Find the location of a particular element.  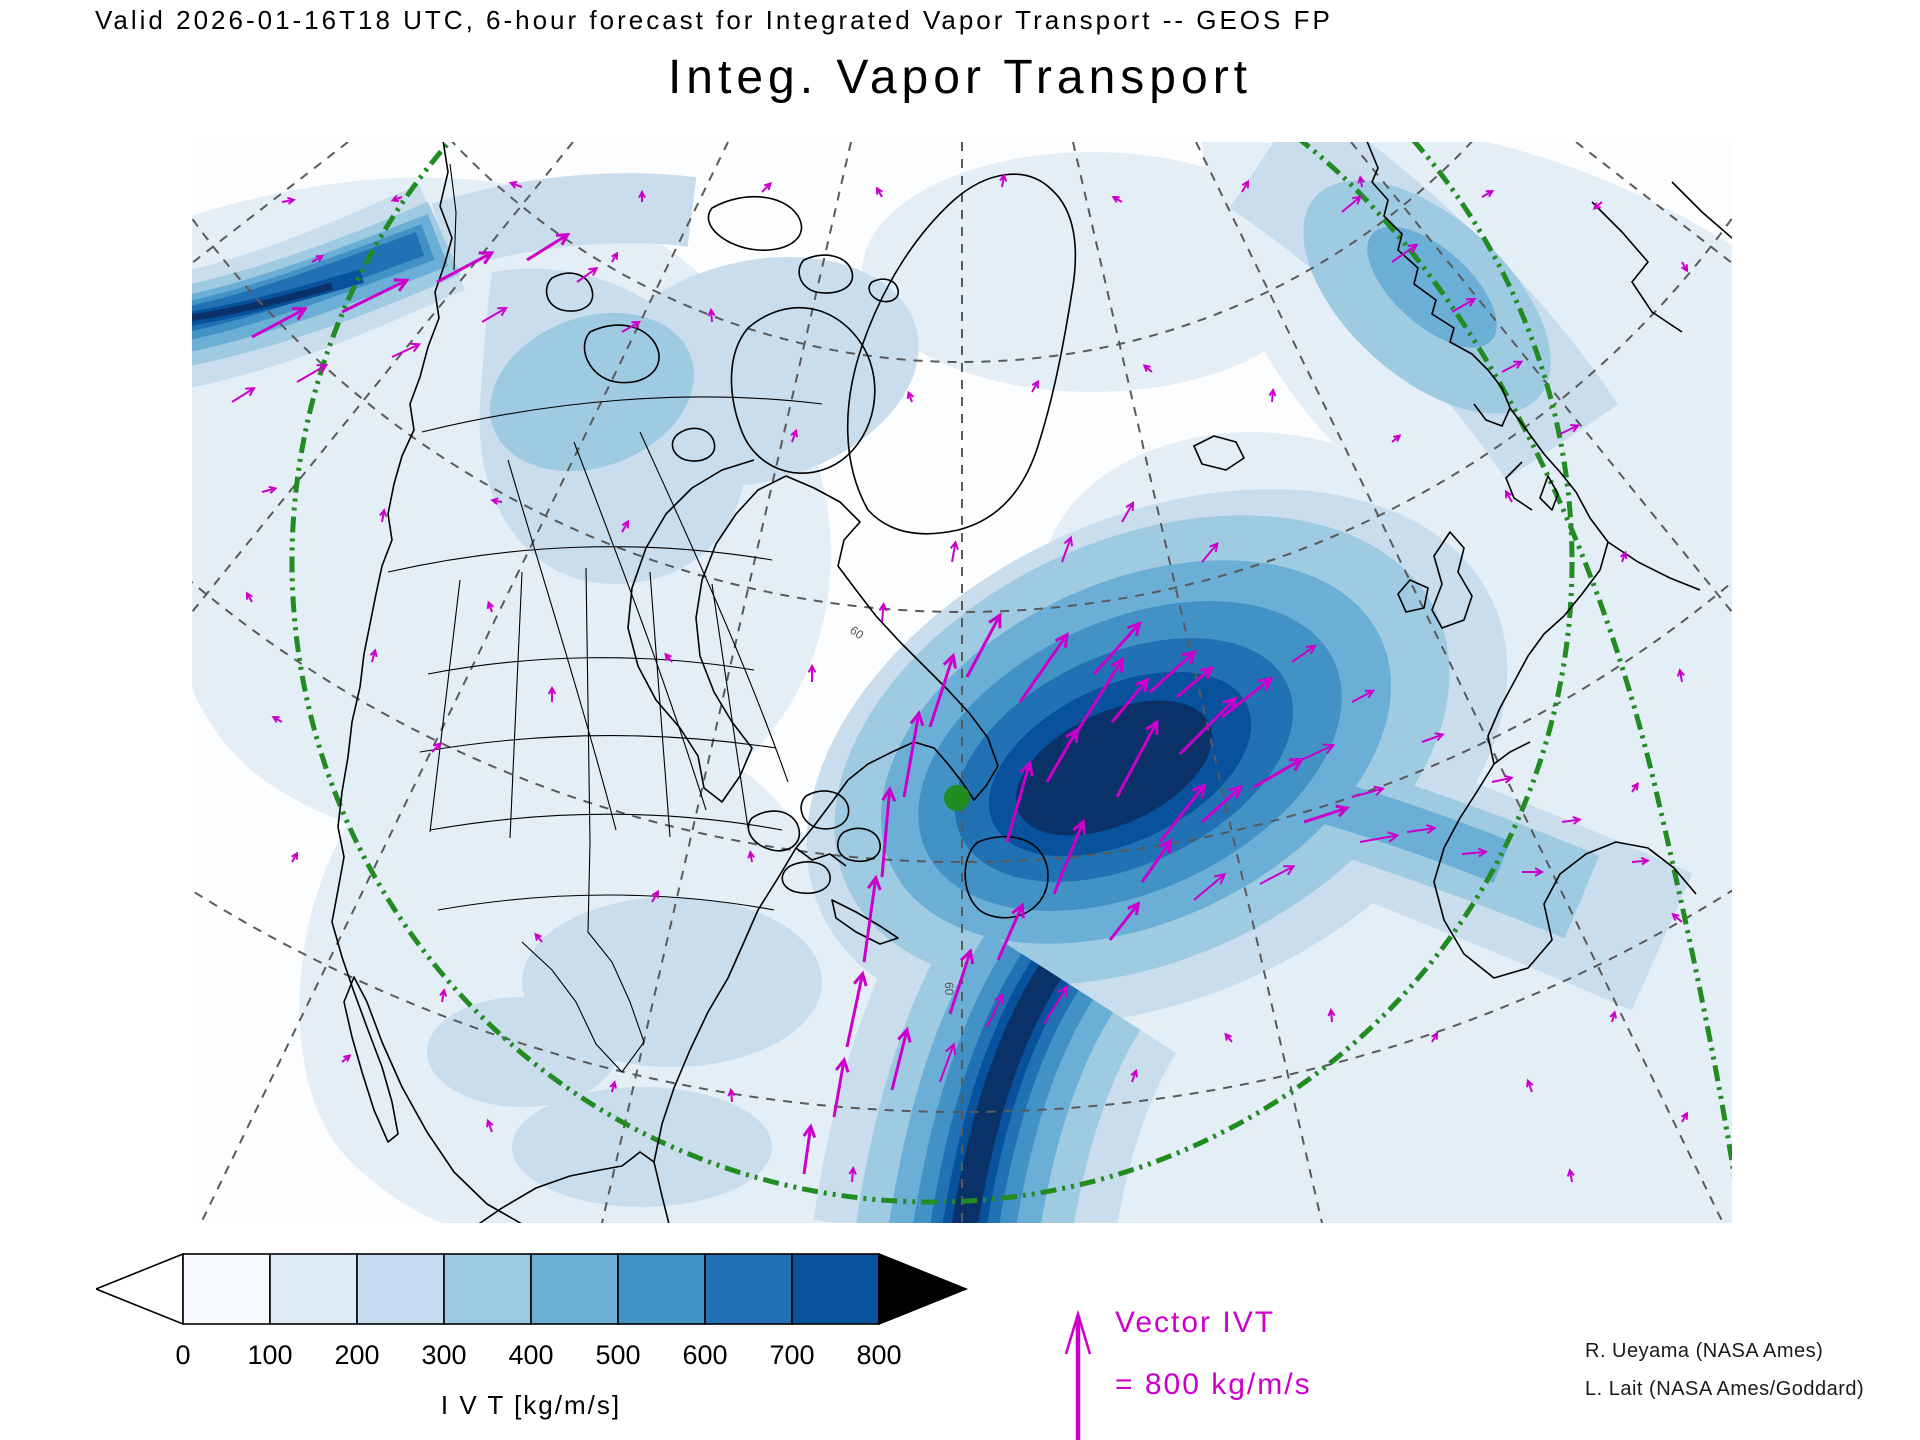

vector-legend-line2: = 800 kg/m/s is located at coordinates (1213, 1384).